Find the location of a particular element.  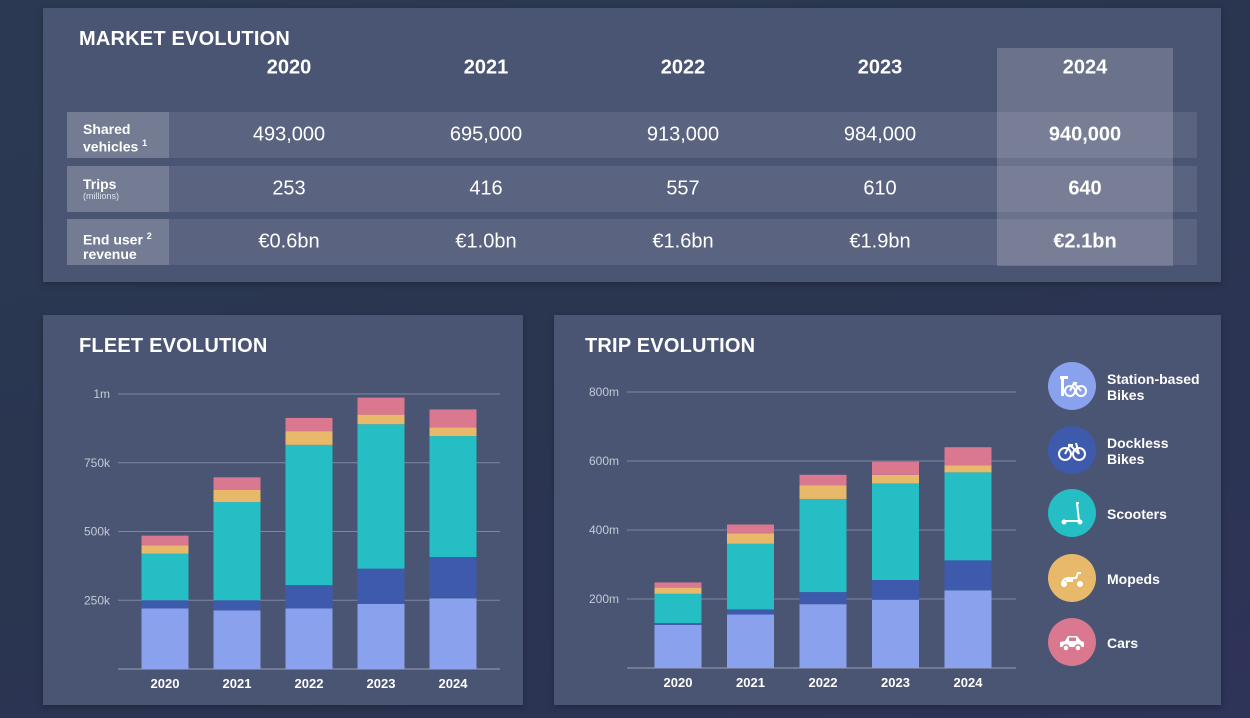

legend-label-text: Scooters is located at coordinates (1137, 514).